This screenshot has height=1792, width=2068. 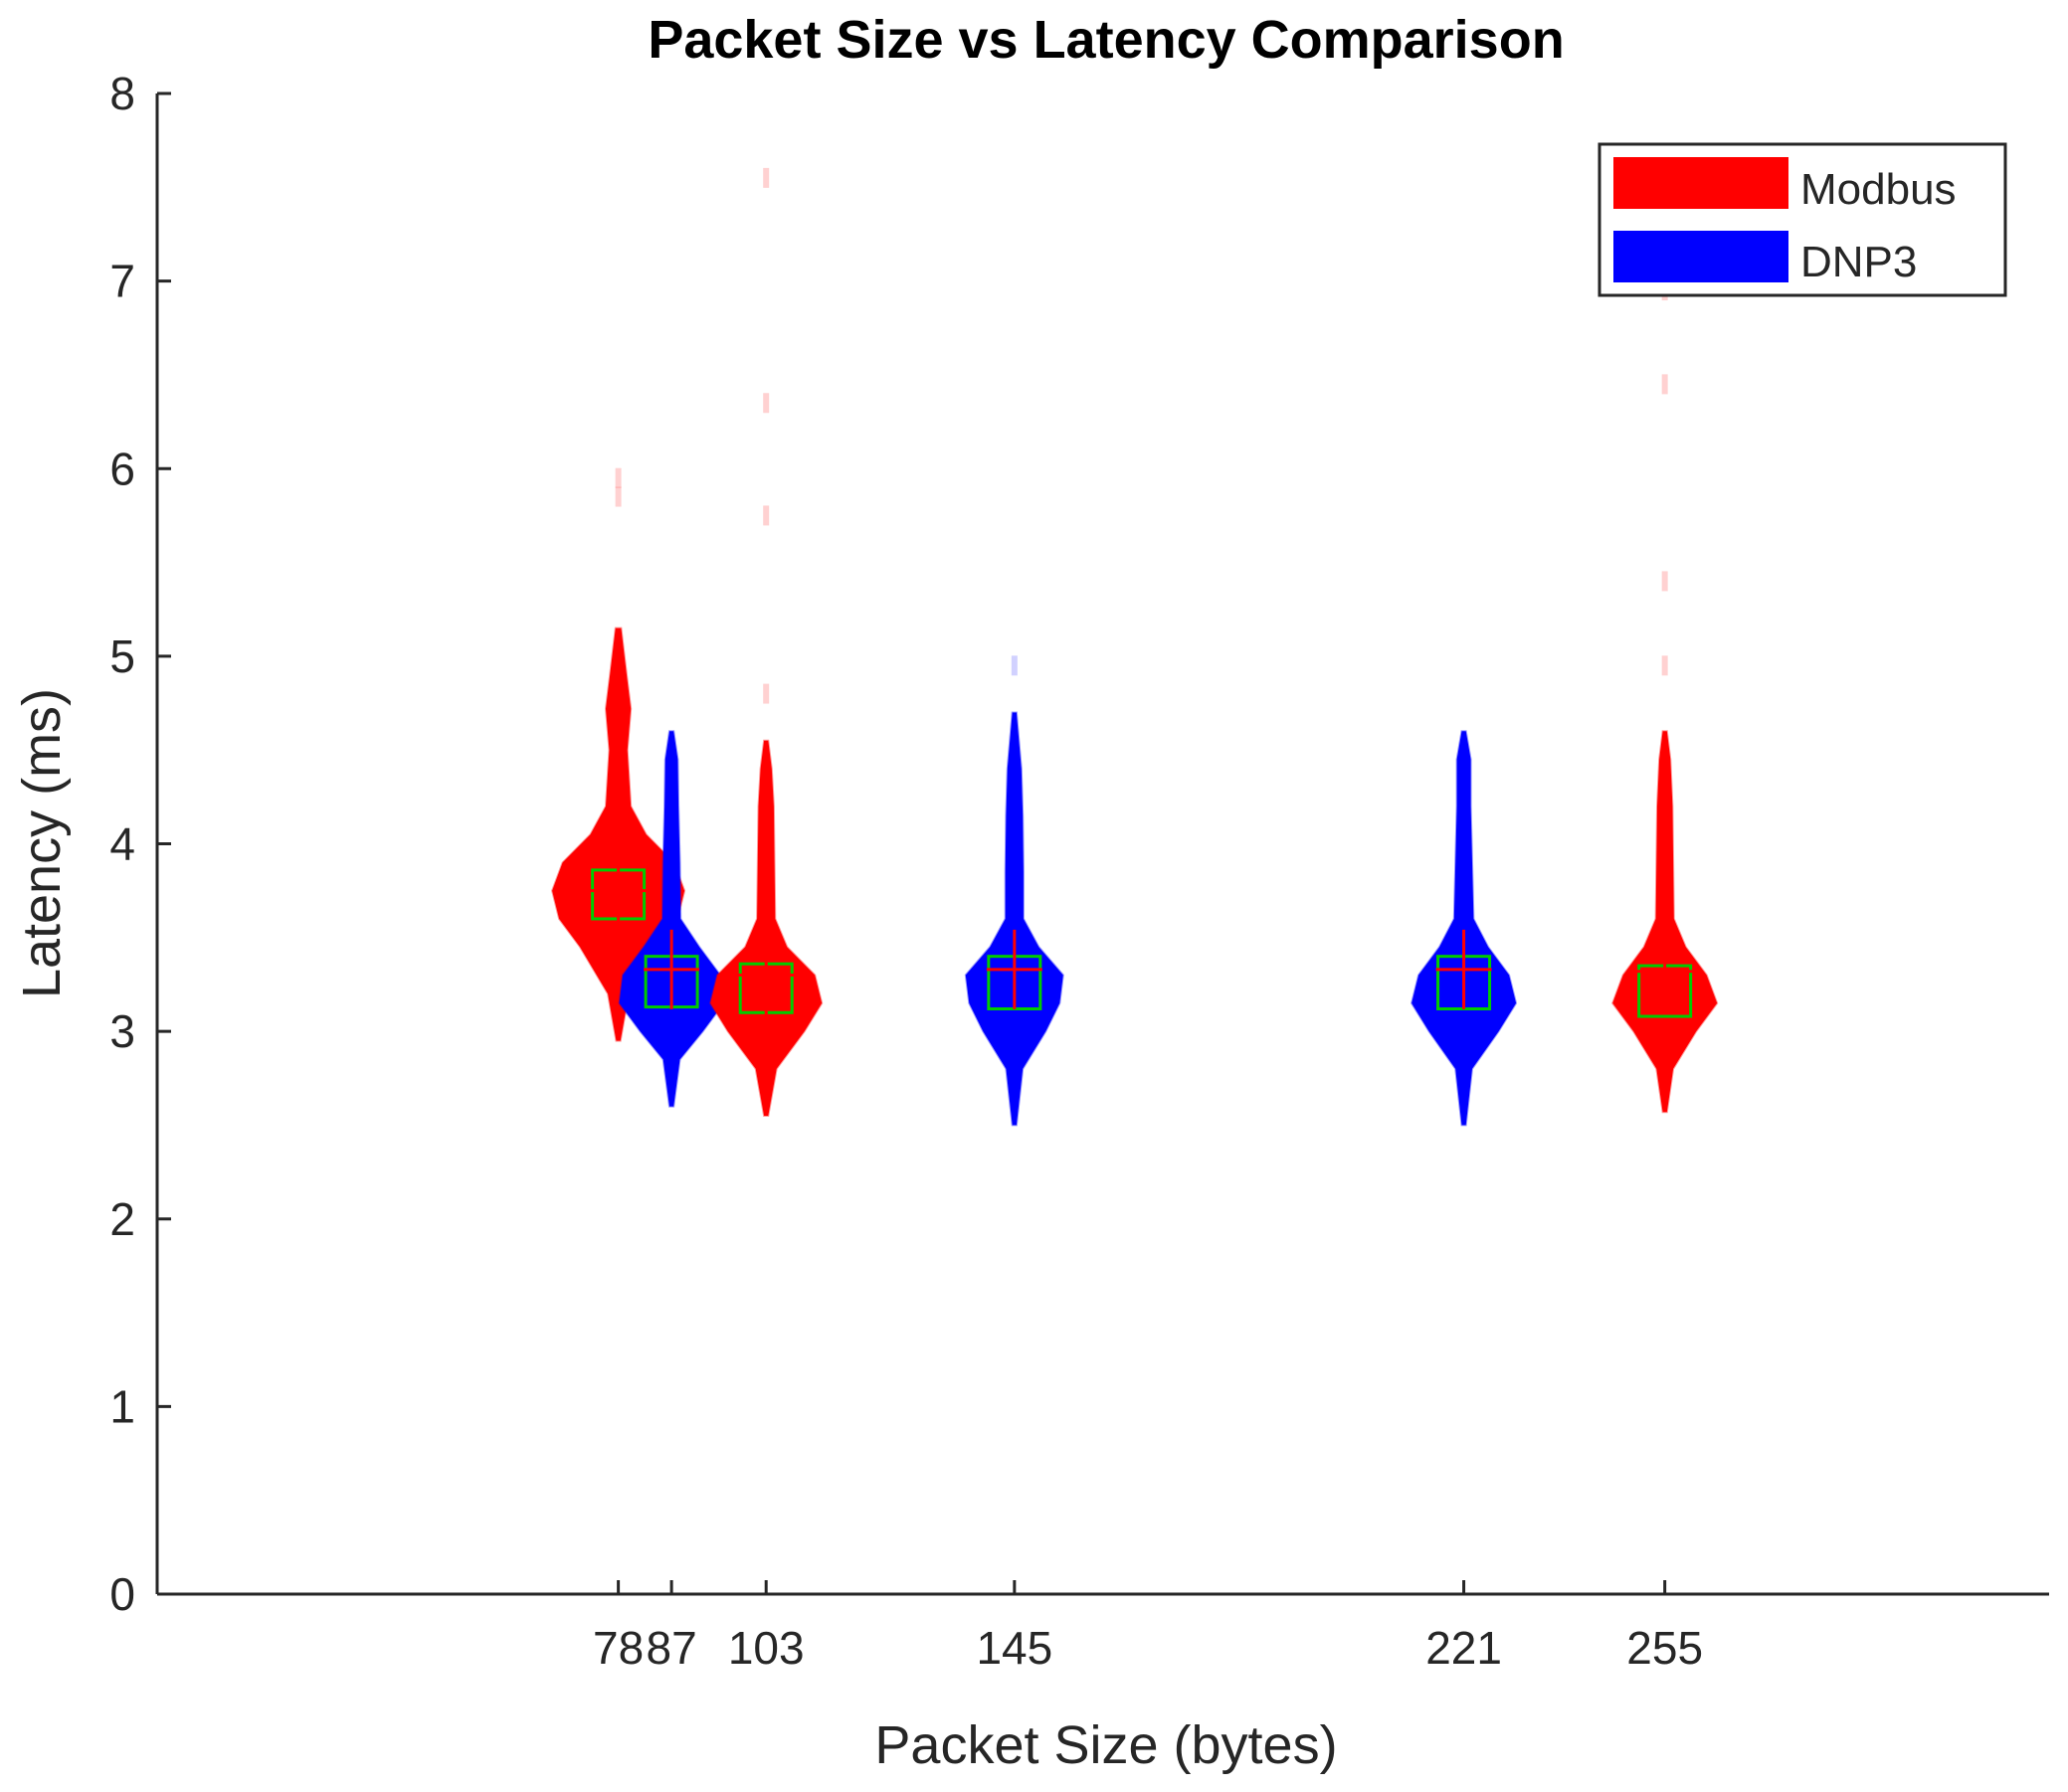 What do you see at coordinates (1802, 220) in the screenshot?
I see `legend: Modbus DNP3` at bounding box center [1802, 220].